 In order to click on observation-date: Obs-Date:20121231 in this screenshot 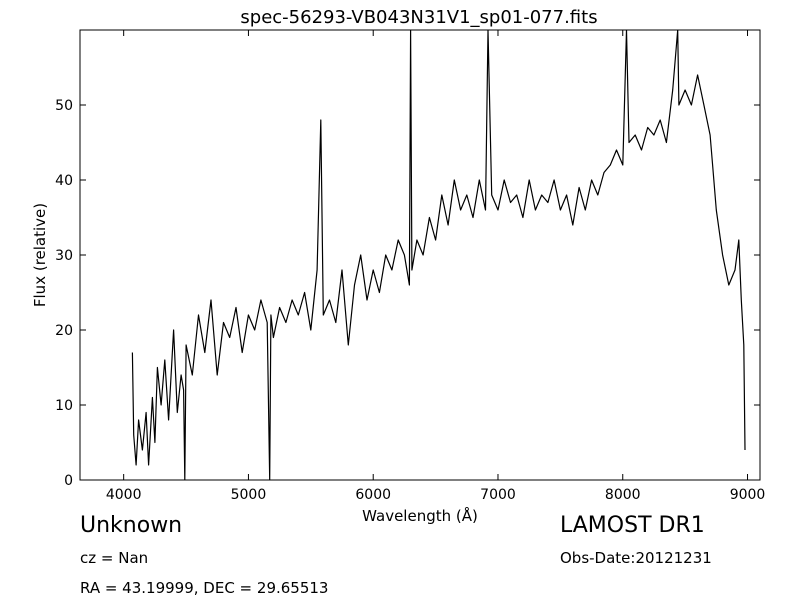, I will do `click(636, 558)`.